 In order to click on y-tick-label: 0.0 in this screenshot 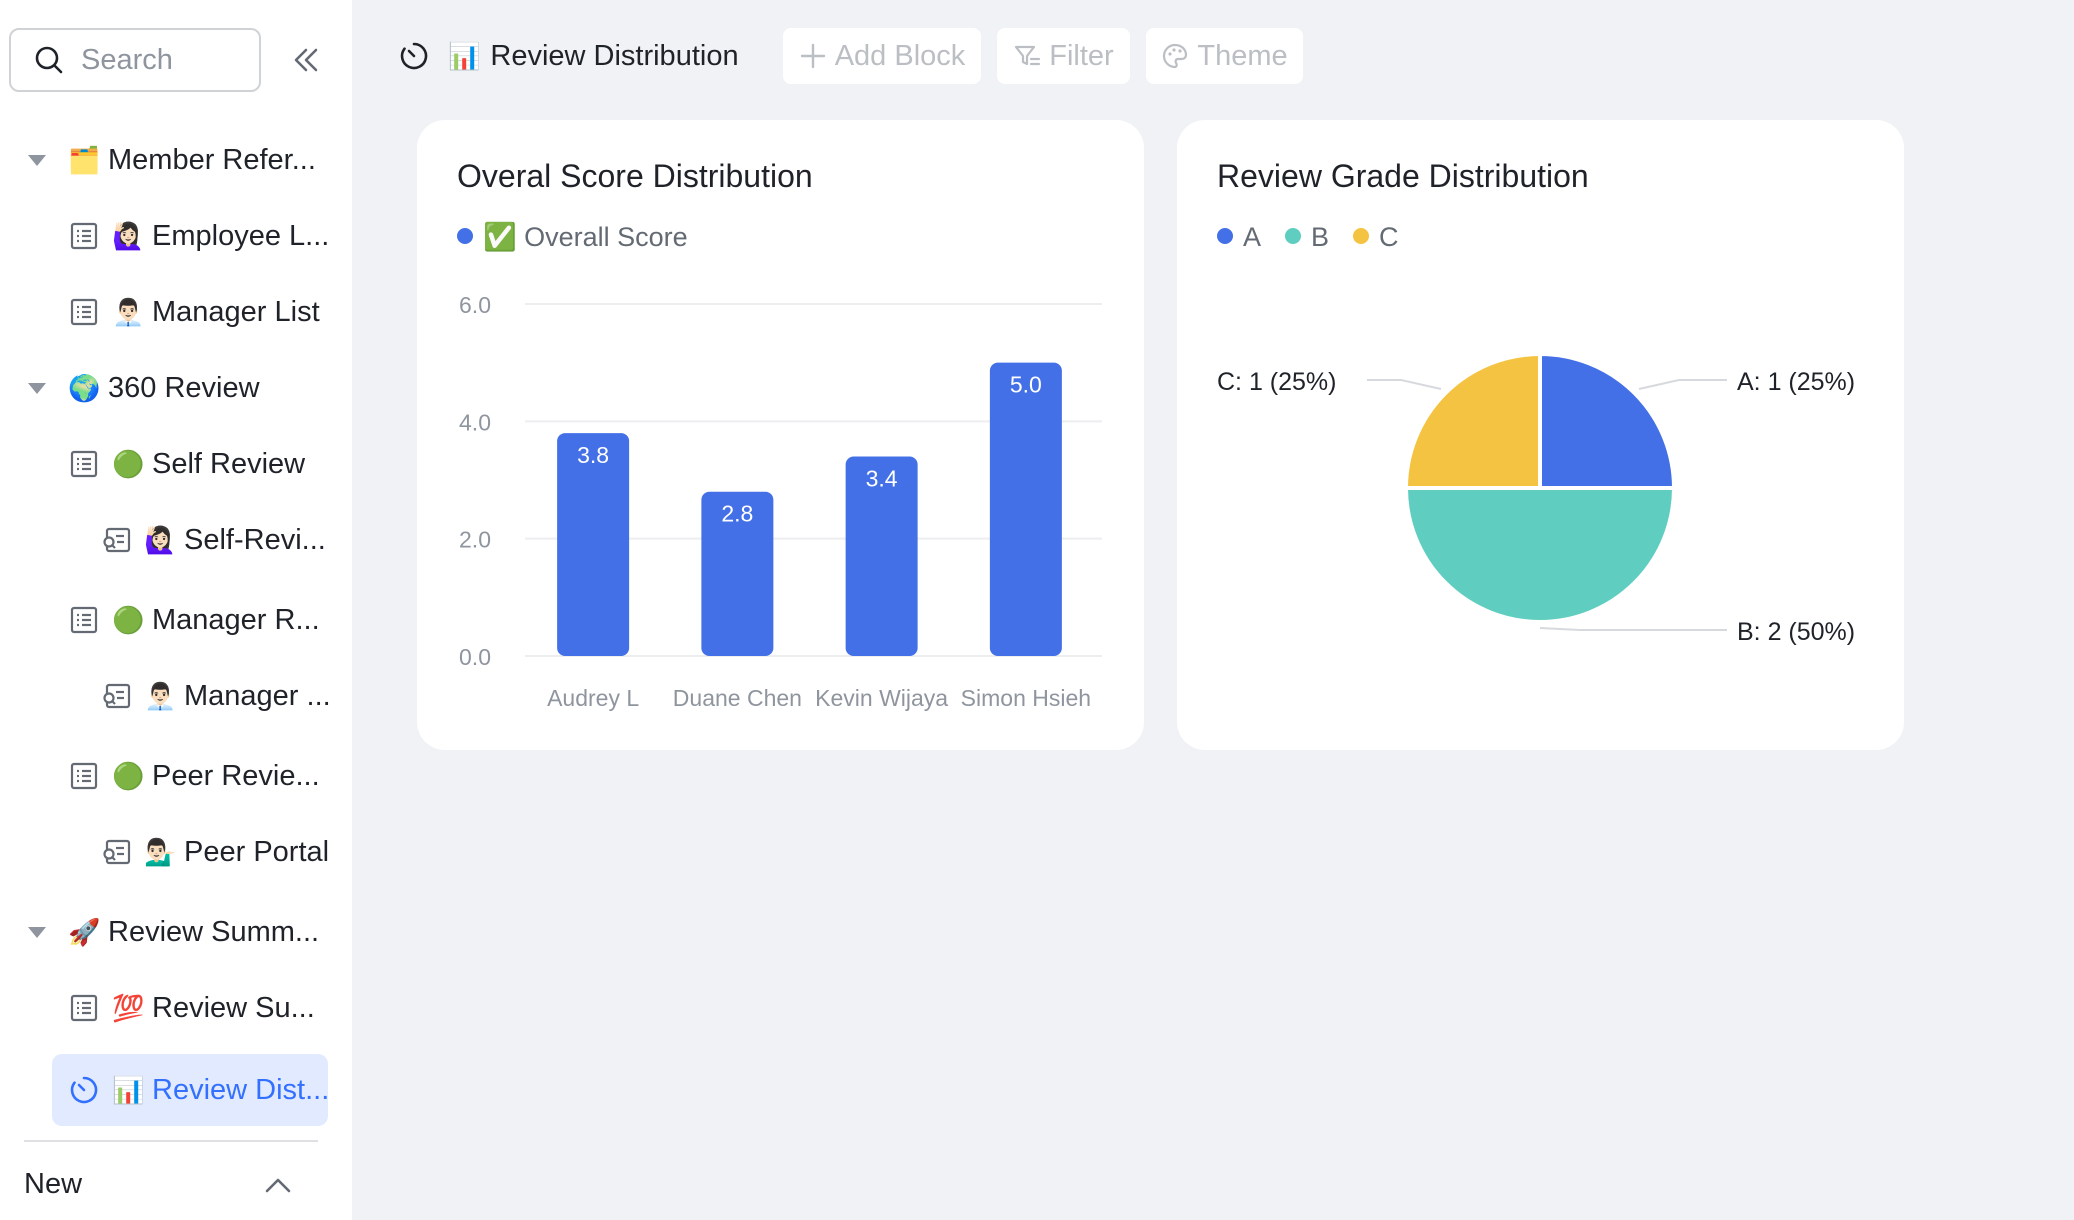, I will do `click(475, 657)`.